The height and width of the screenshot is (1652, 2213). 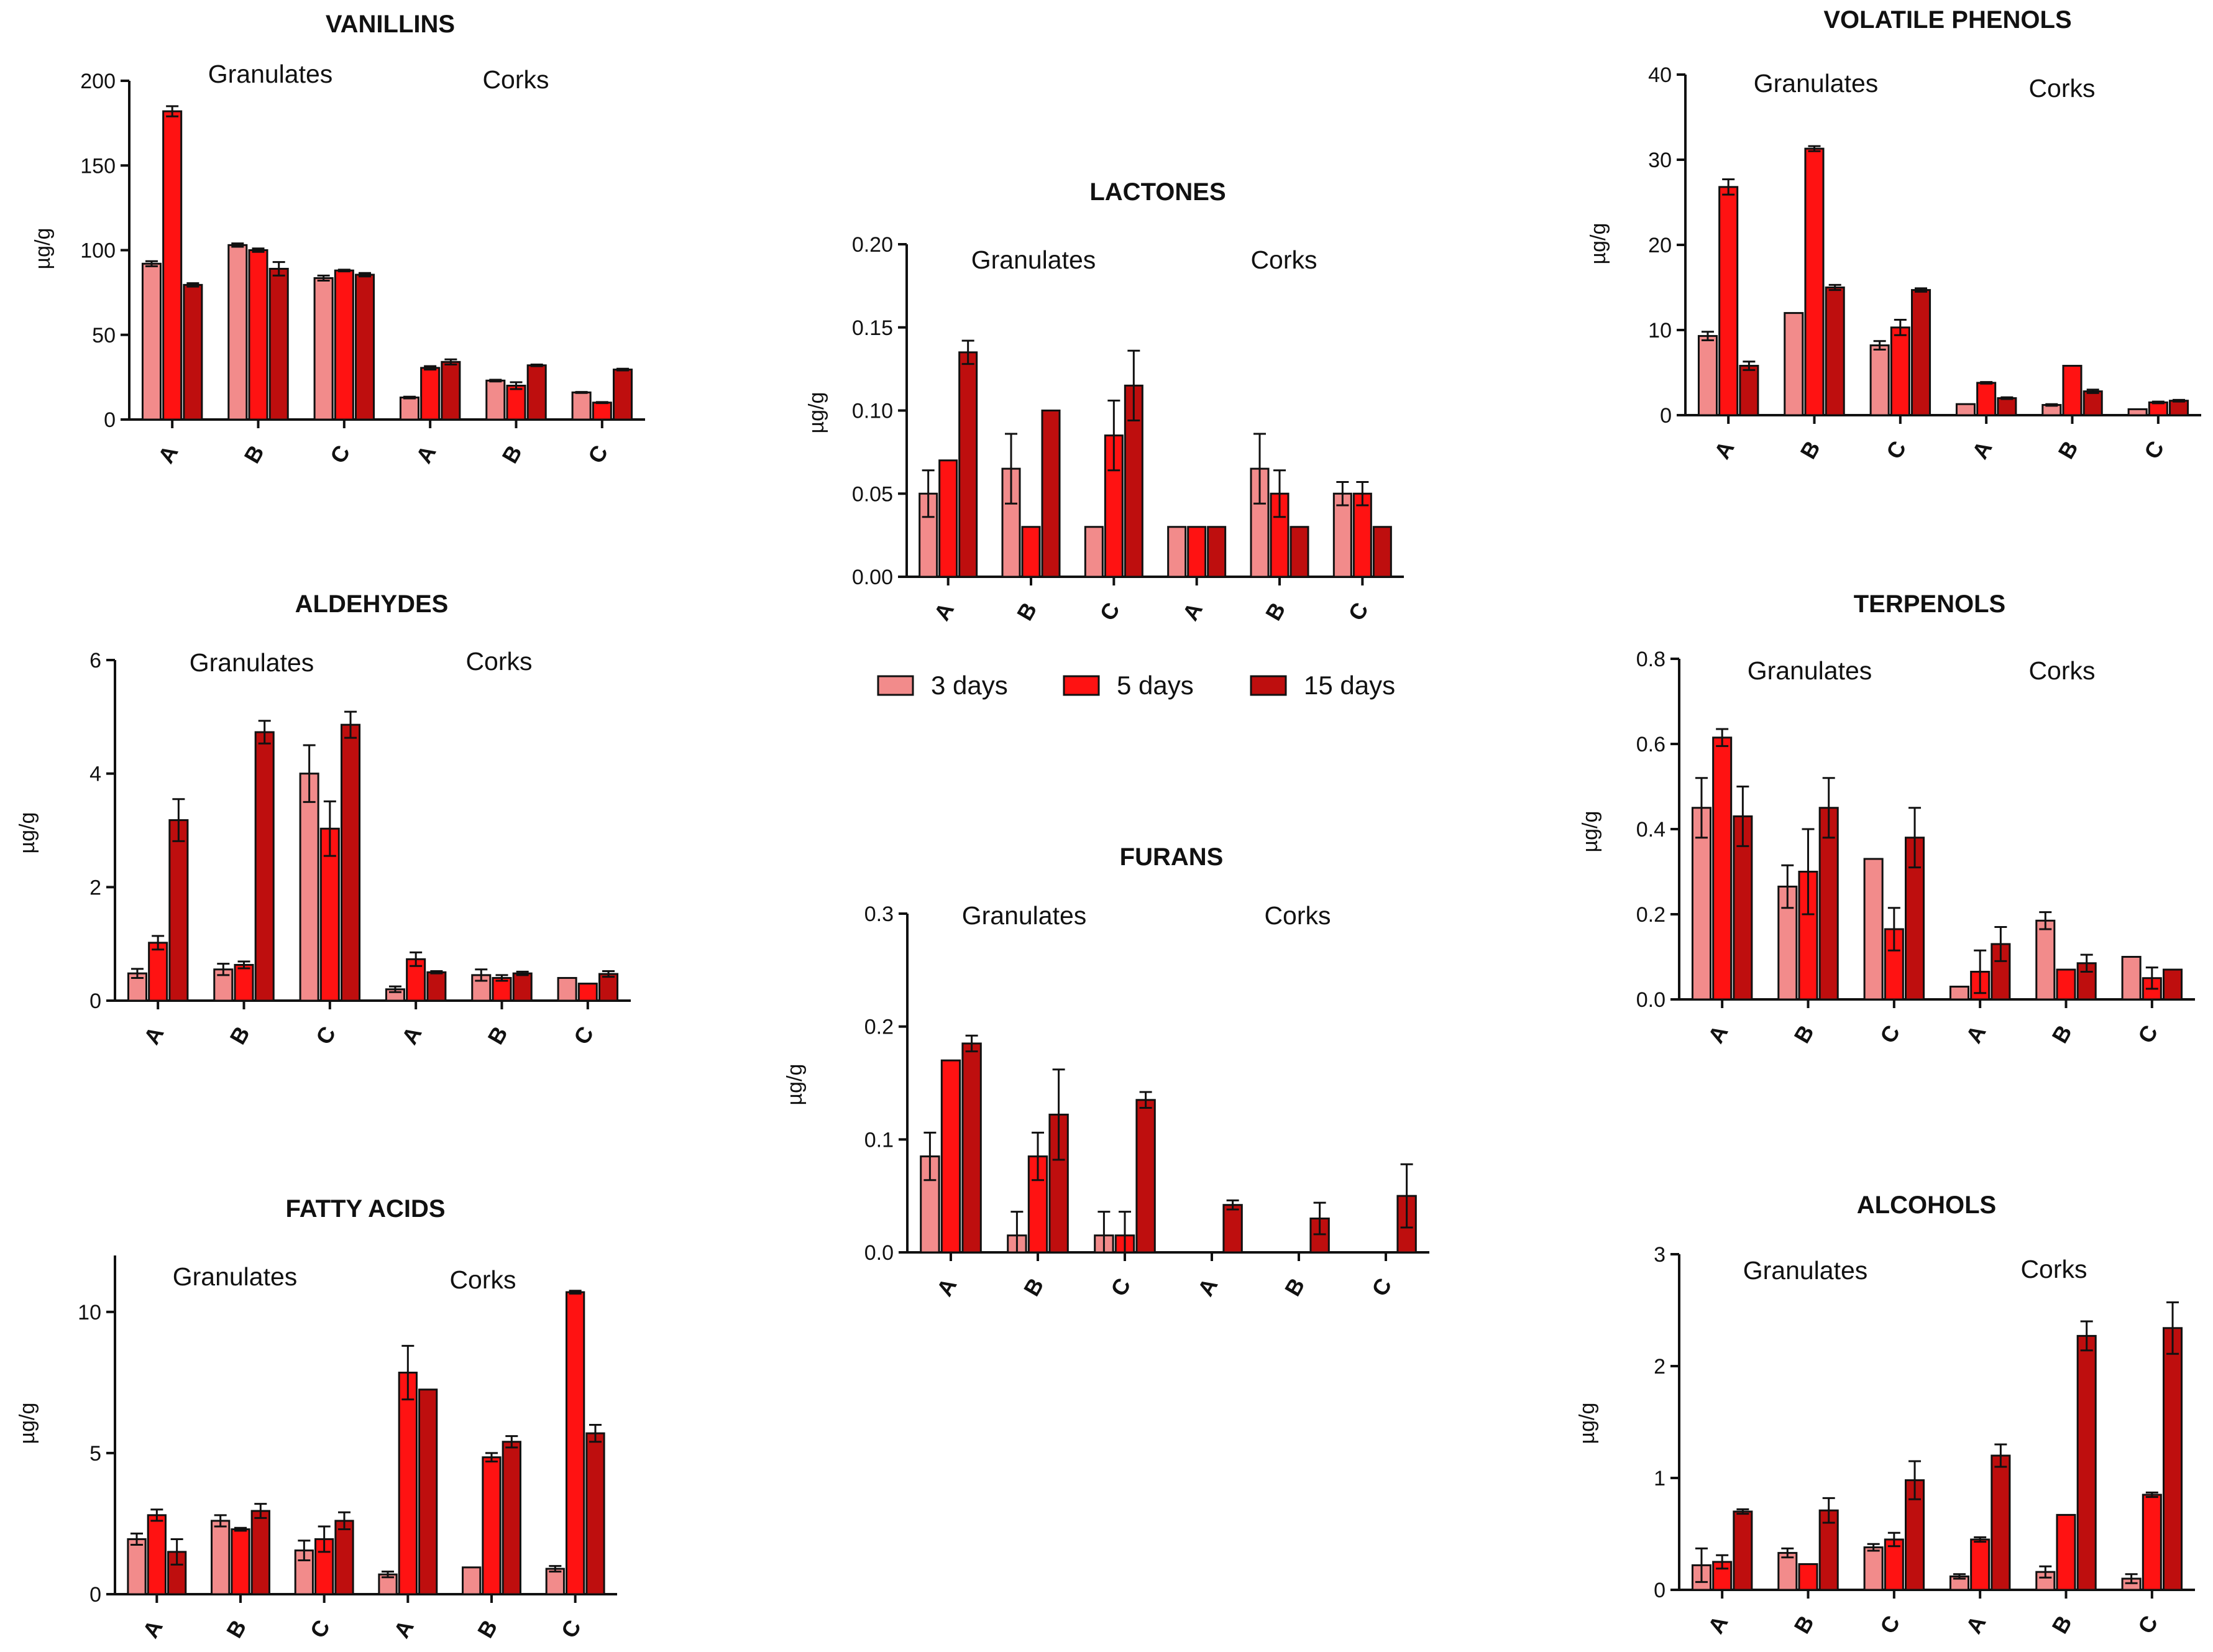 I want to click on y-tick-label: 0.15, so click(x=872, y=328).